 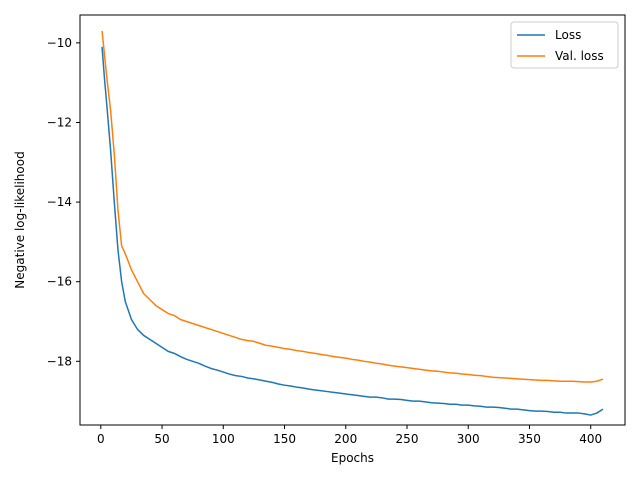 I want to click on legend-label-loss: Loss, so click(x=568, y=35).